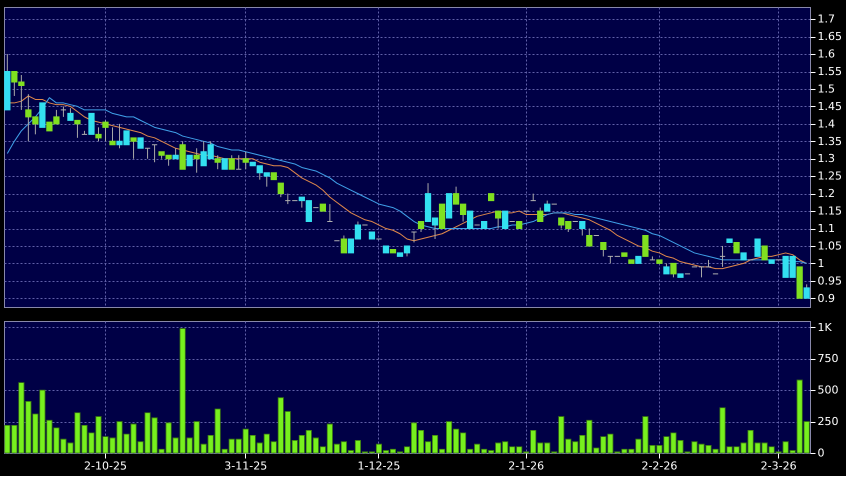 The height and width of the screenshot is (478, 850). What do you see at coordinates (105, 466) in the screenshot?
I see `x-tick-label: 2-10-25` at bounding box center [105, 466].